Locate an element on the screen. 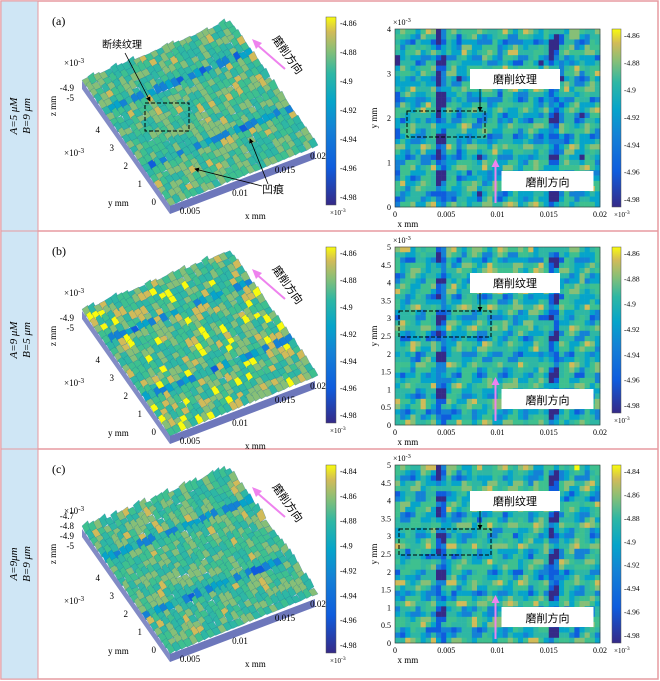 The width and height of the screenshot is (660, 681). map-y-tick-label: 2.5 is located at coordinates (386, 336).